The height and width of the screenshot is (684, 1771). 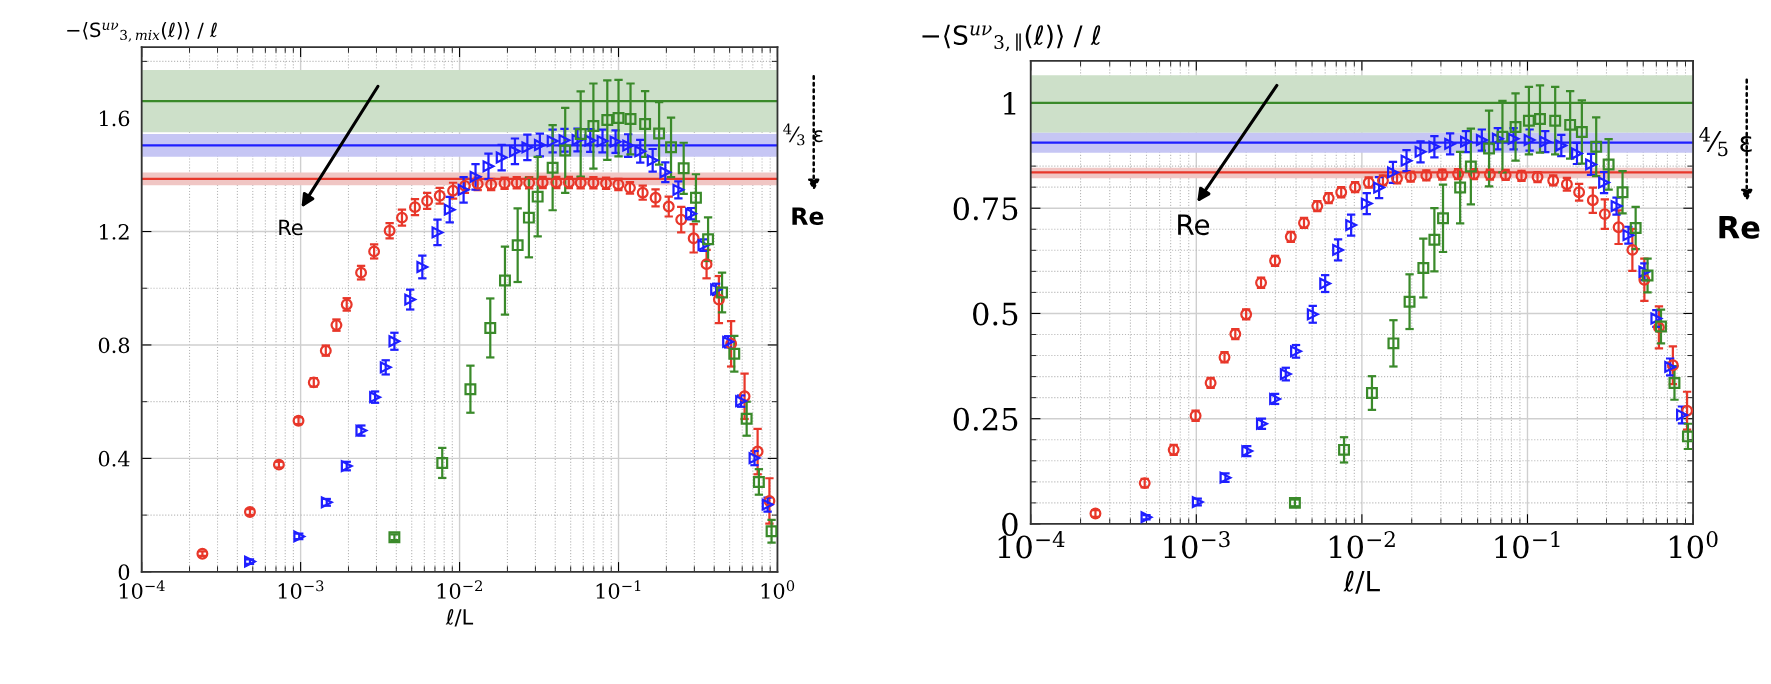 I want to click on text: $^{4}$⁄$_{5}$ ε, so click(x=1725, y=142).